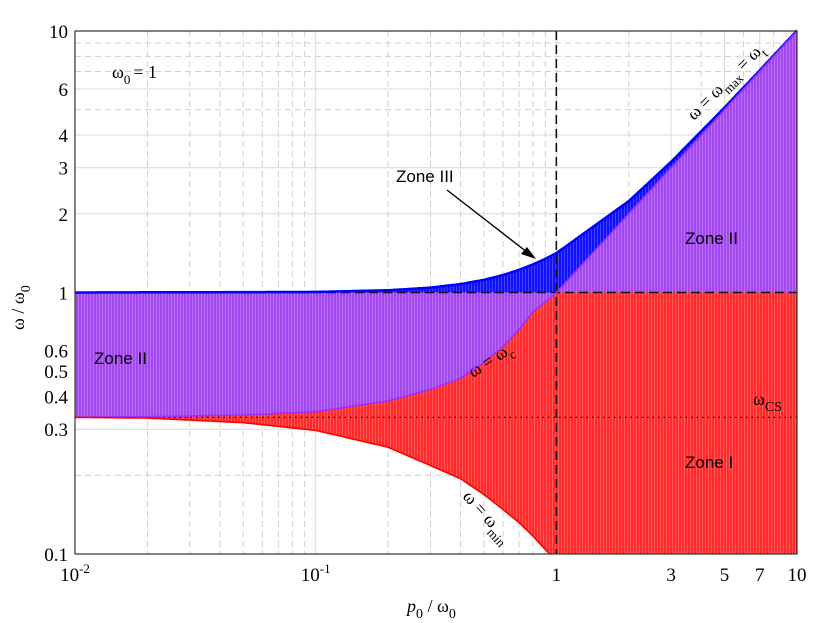 This screenshot has width=830, height=623. I want to click on zone3-label: Zone III, so click(425, 176).